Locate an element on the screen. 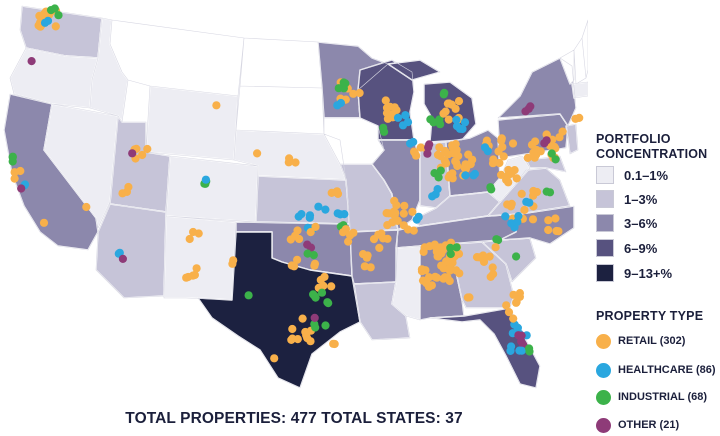 The width and height of the screenshot is (720, 436). concentration-label: 6–9% is located at coordinates (641, 248).